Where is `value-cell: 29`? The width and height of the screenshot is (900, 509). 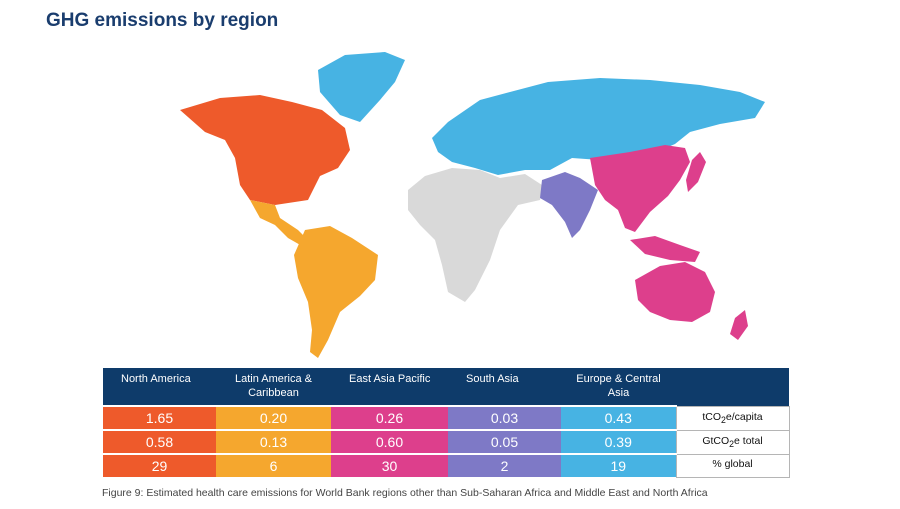
value-cell: 29 is located at coordinates (159, 465).